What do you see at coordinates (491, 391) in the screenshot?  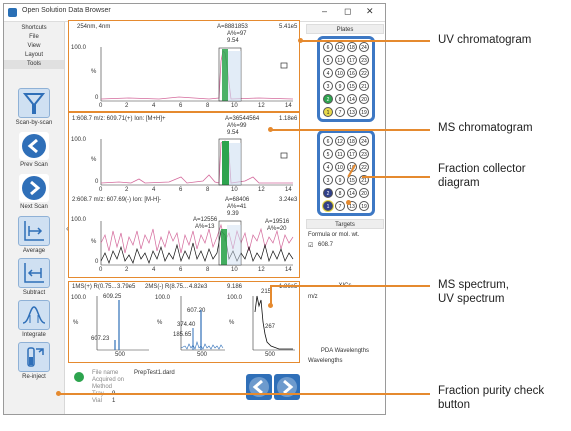 I see `callout-purity: Fraction purity check` at bounding box center [491, 391].